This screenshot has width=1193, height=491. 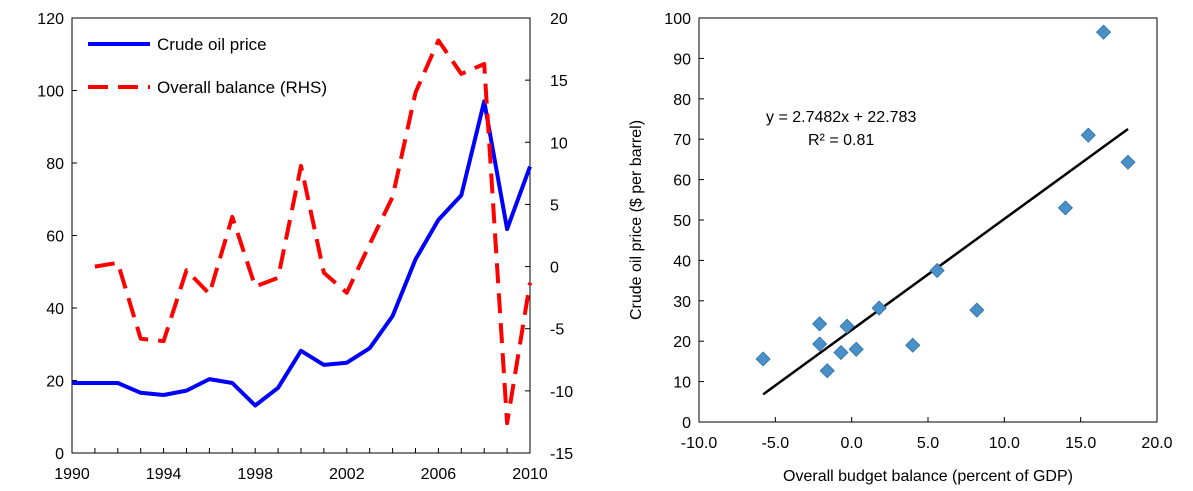 I want to click on left-y-axis: 0 20 40 60 80 100 120, so click(x=57, y=237).